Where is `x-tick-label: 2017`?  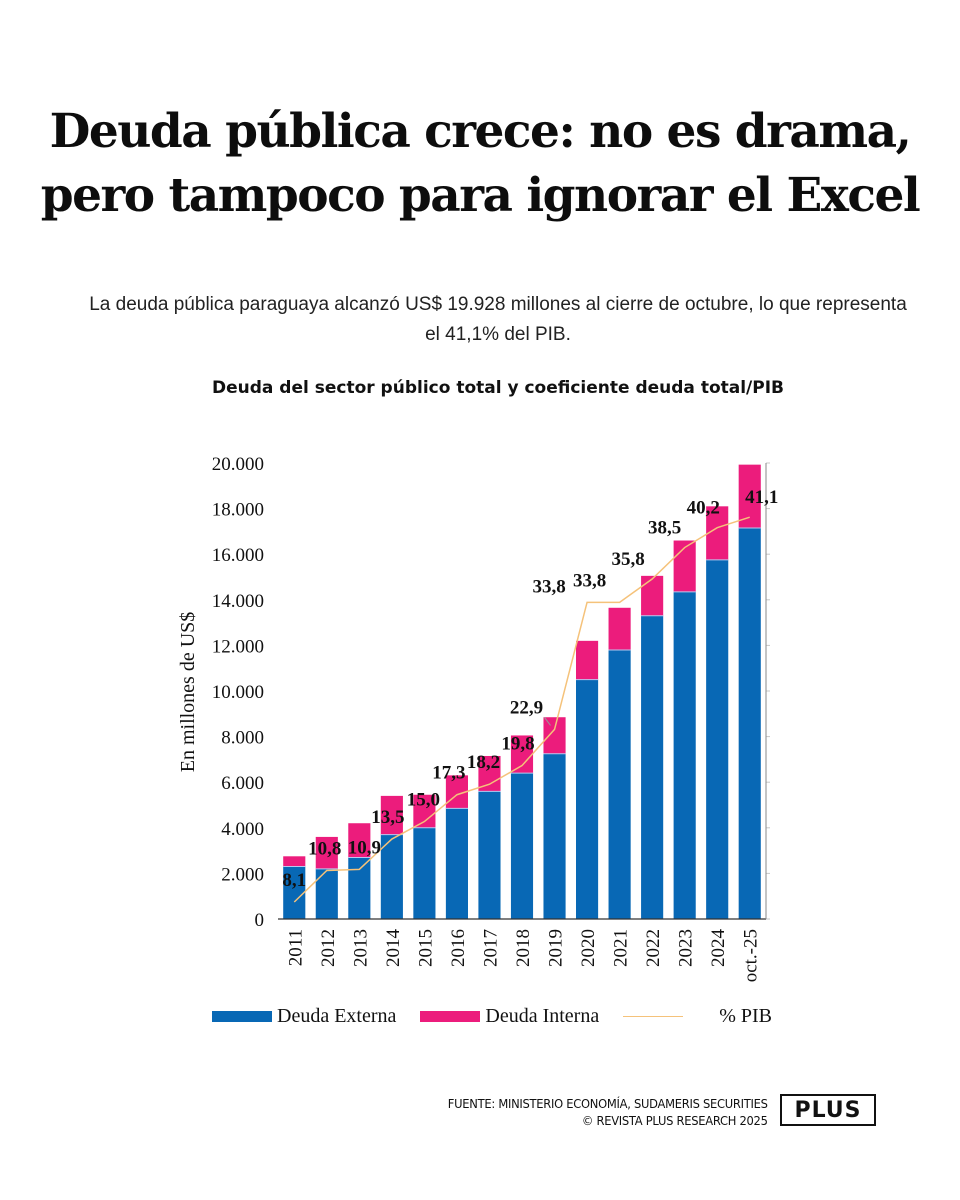
x-tick-label: 2017 is located at coordinates (490, 948).